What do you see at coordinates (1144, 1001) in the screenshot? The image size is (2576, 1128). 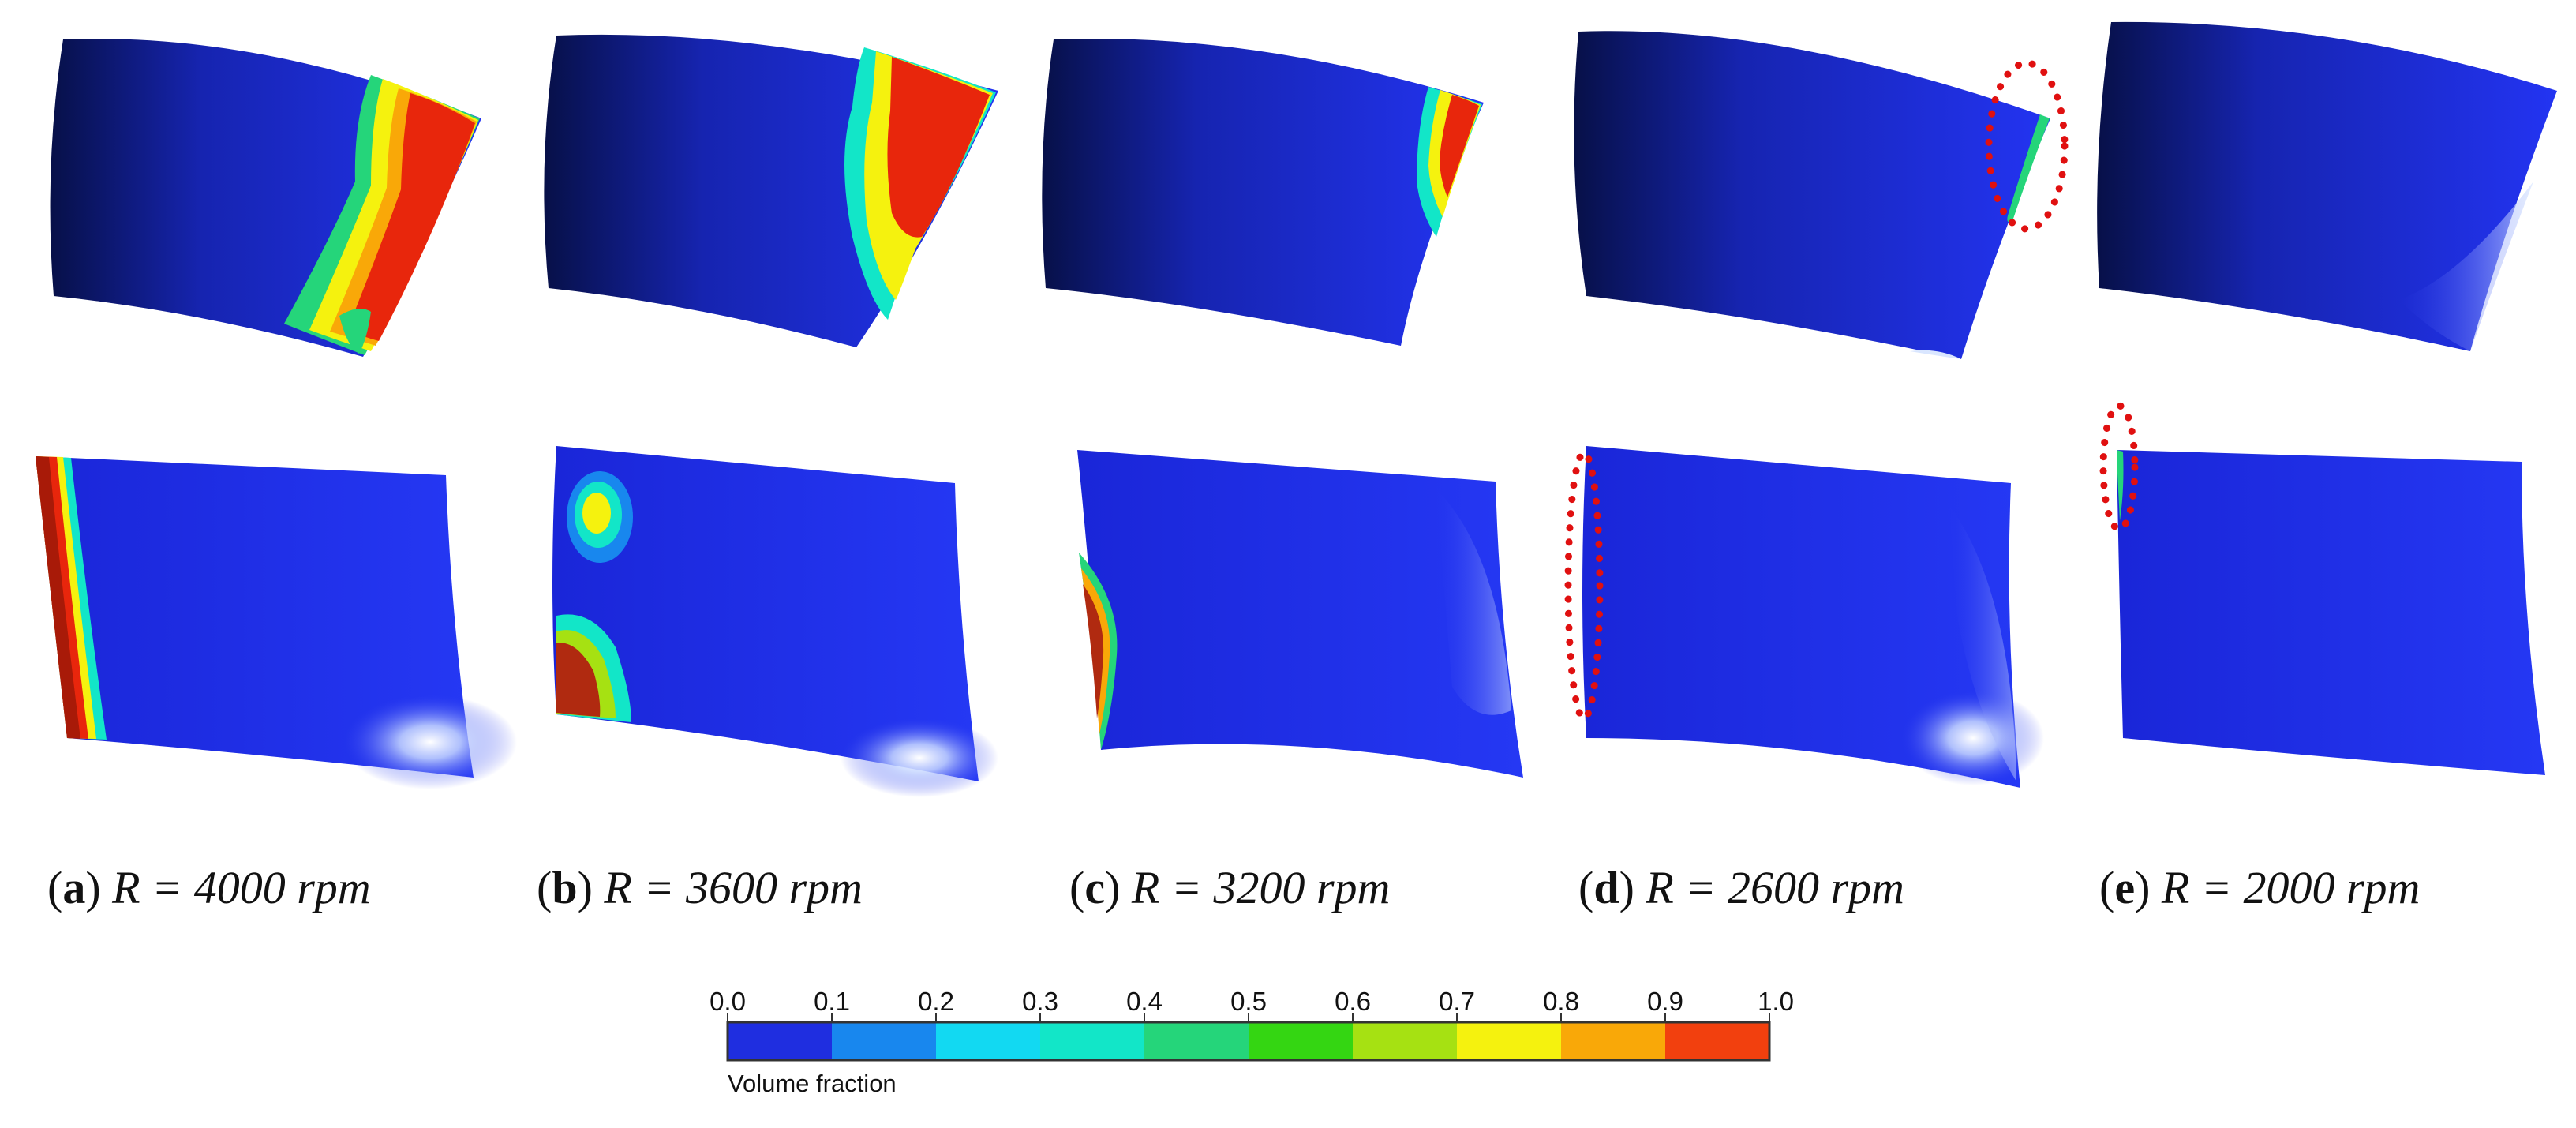 I see `colorbar-tick-label: 0.4` at bounding box center [1144, 1001].